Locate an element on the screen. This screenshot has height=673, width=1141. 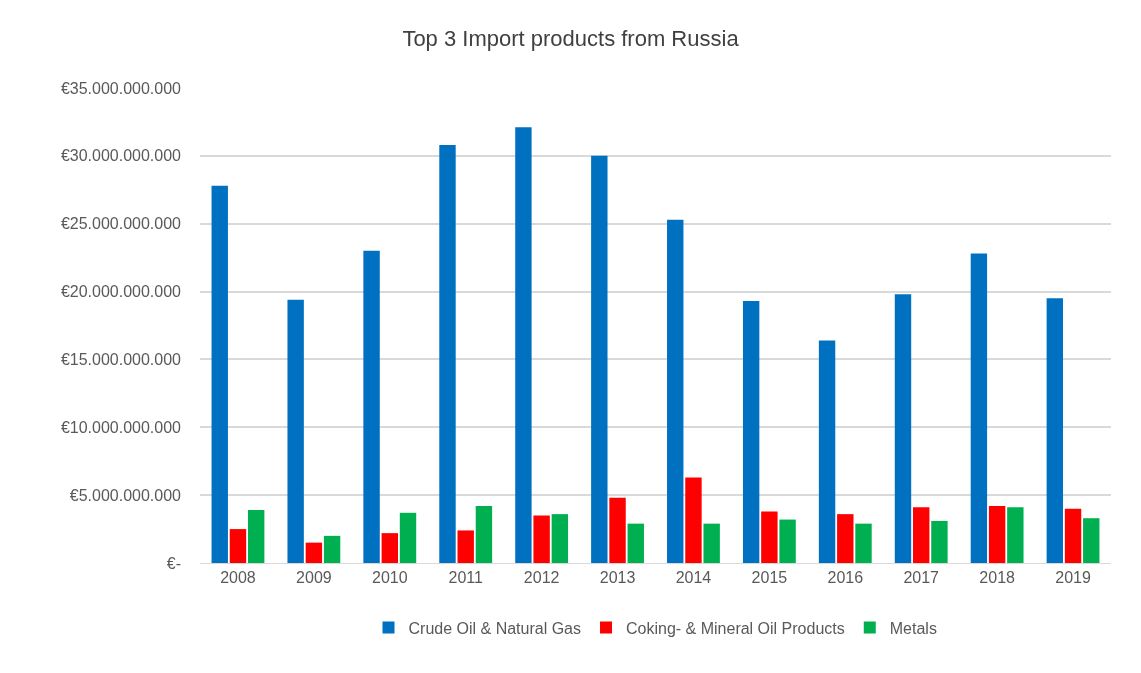
legend-label: Metals is located at coordinates (913, 628).